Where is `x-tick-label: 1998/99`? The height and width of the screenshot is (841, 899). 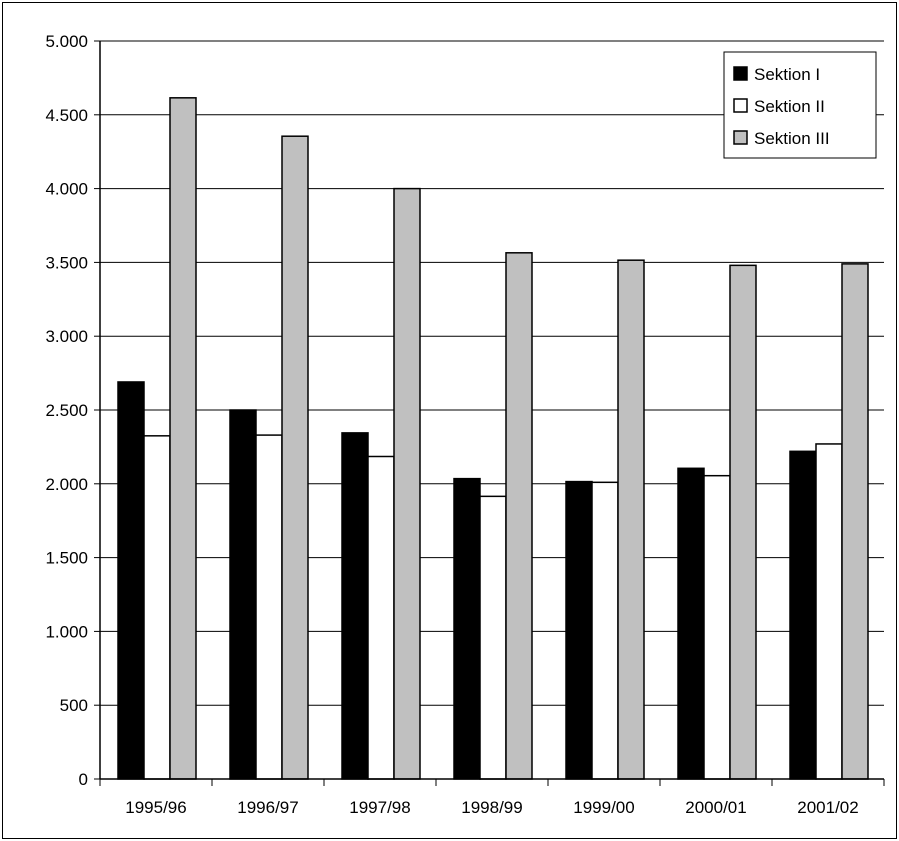
x-tick-label: 1998/99 is located at coordinates (491, 807).